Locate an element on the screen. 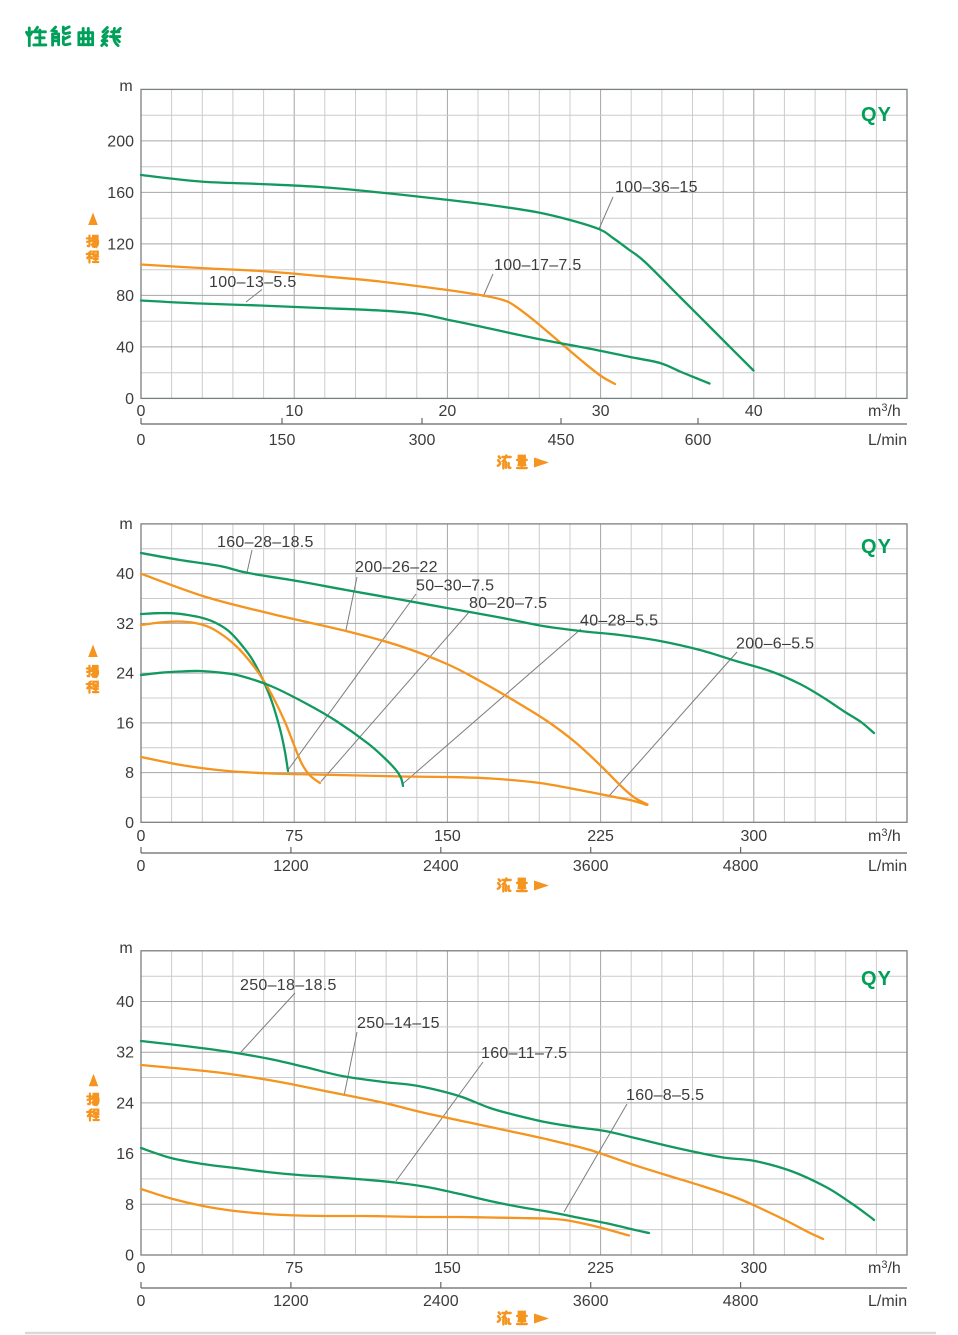  svg-text: 80–20–7.5 is located at coordinates (508, 603).